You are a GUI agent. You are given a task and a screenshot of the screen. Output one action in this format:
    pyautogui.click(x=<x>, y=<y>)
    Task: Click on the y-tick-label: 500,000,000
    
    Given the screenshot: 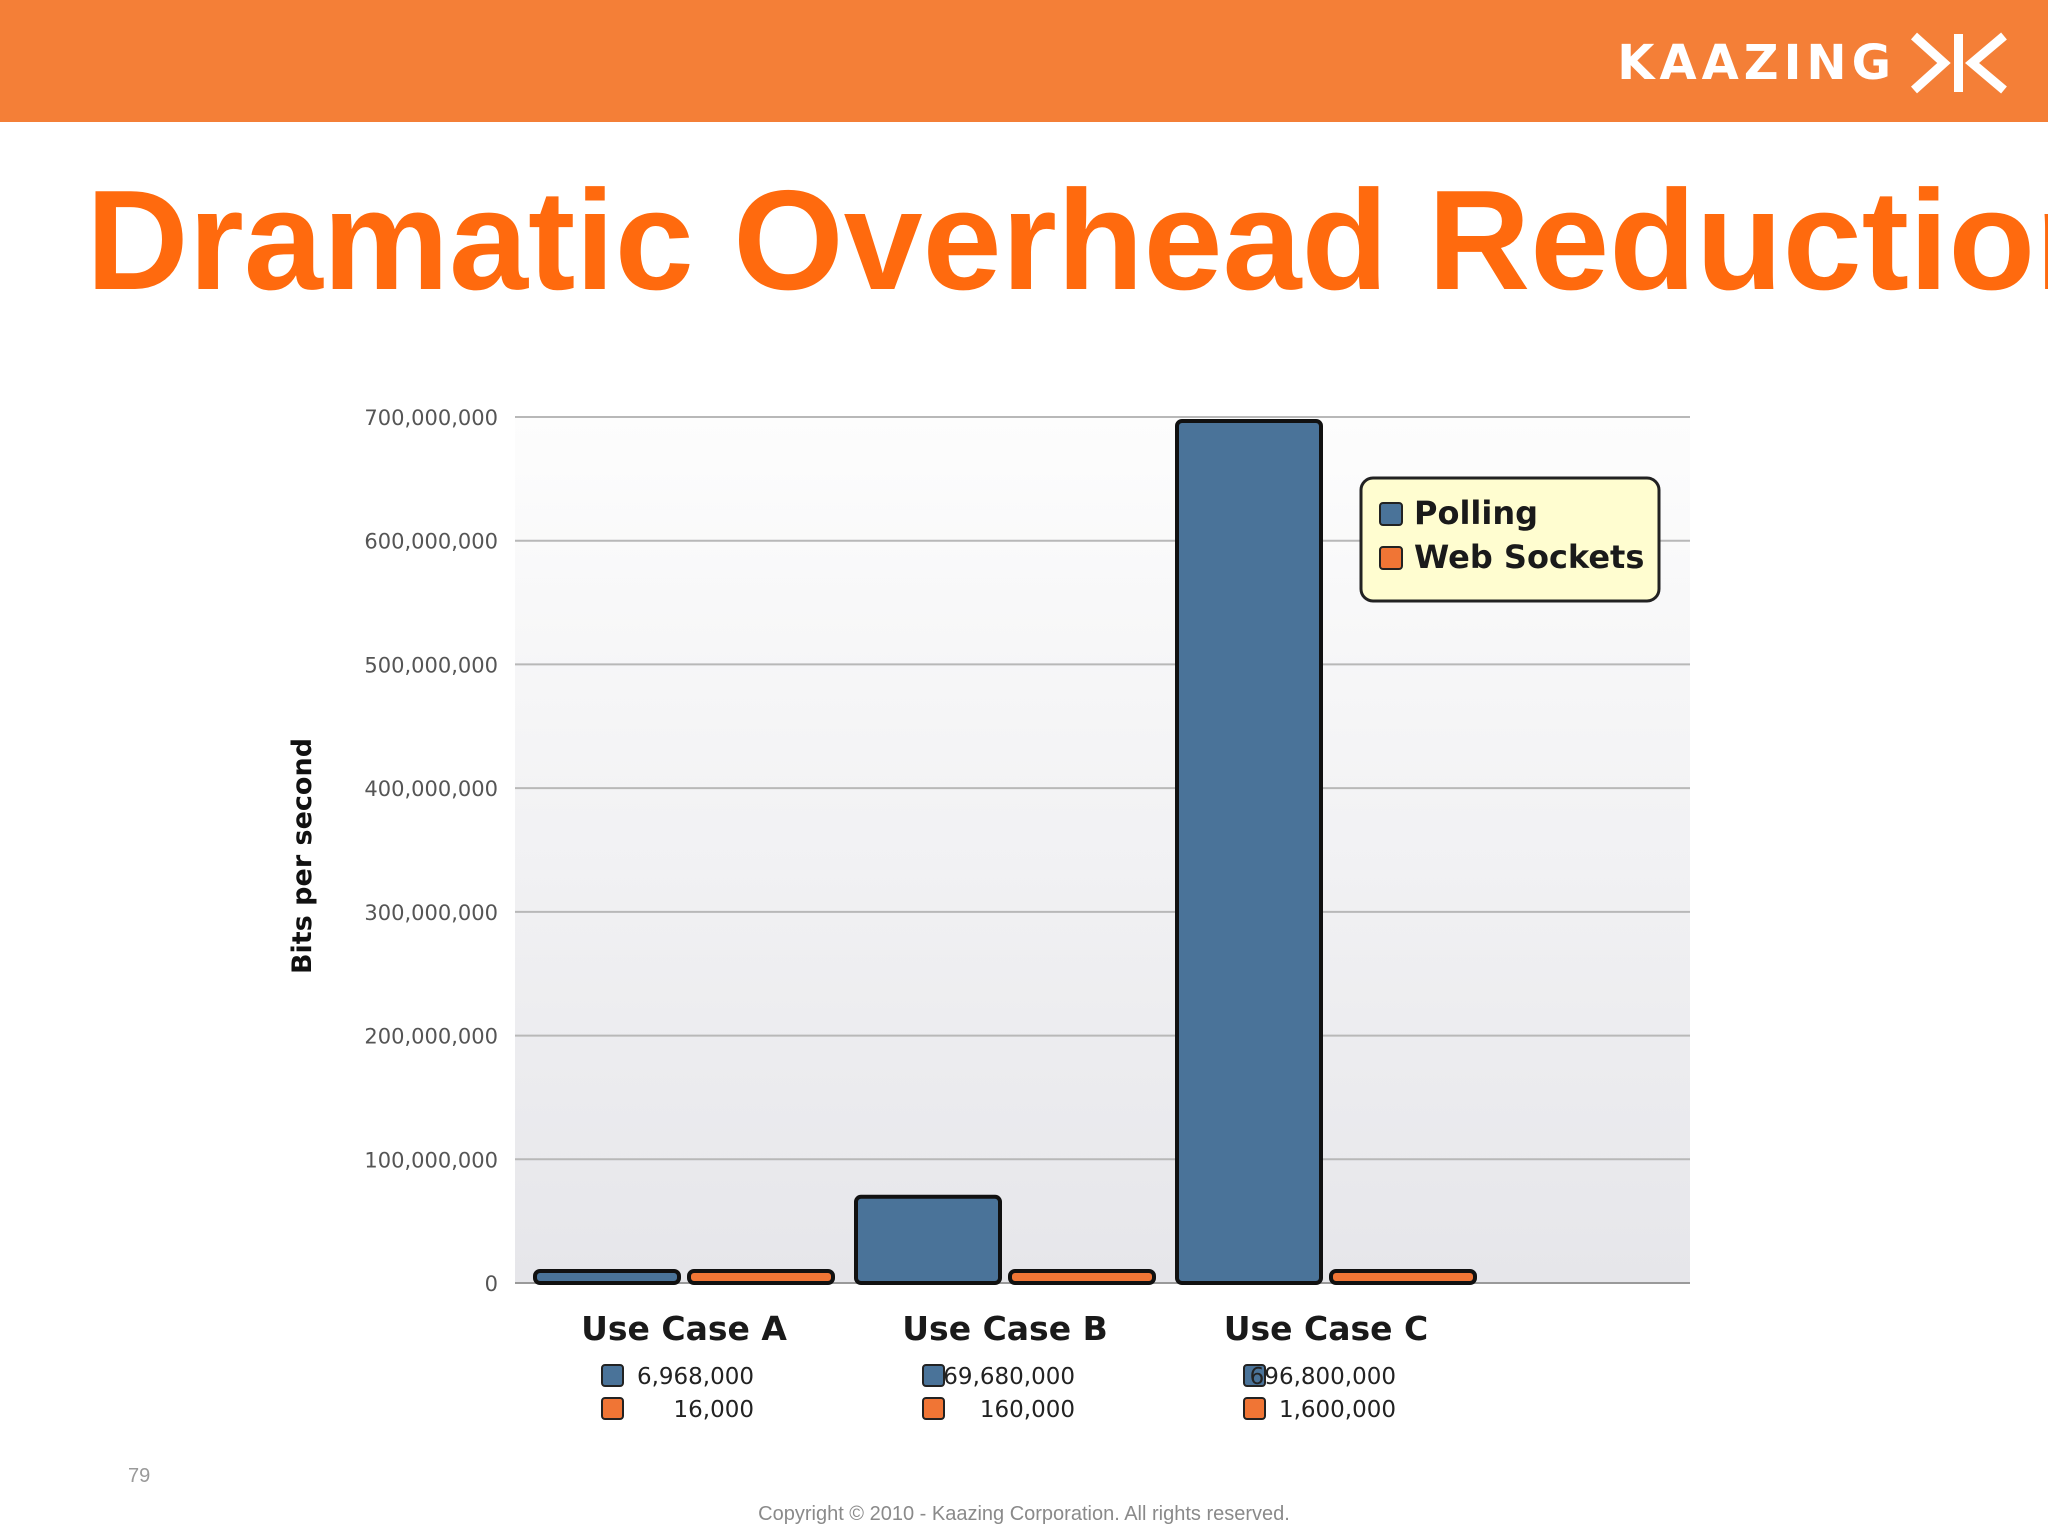 What is the action you would take?
    pyautogui.click(x=431, y=665)
    